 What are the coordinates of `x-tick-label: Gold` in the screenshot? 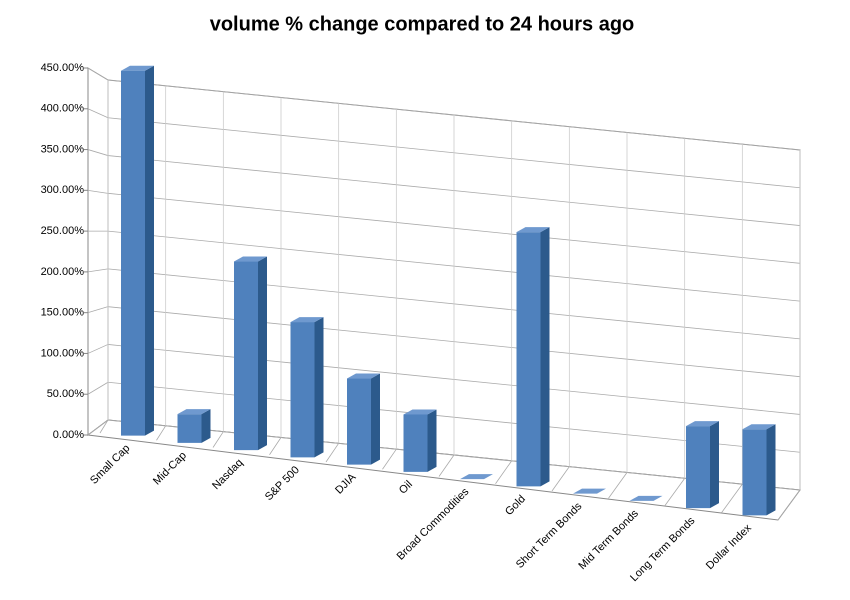 It's located at (515, 505).